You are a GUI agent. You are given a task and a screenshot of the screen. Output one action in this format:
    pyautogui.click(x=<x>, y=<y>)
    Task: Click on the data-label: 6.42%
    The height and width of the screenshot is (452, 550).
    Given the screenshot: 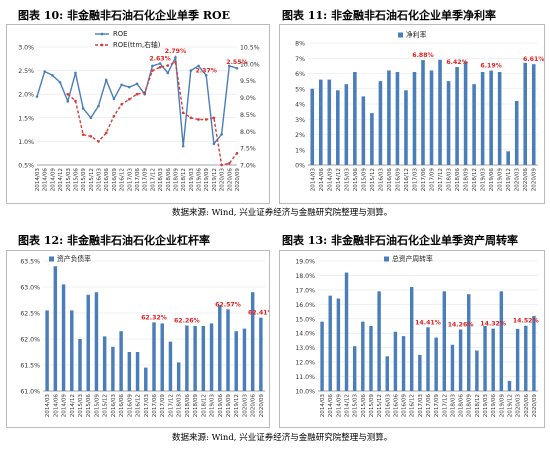 What is the action you would take?
    pyautogui.click(x=456, y=62)
    